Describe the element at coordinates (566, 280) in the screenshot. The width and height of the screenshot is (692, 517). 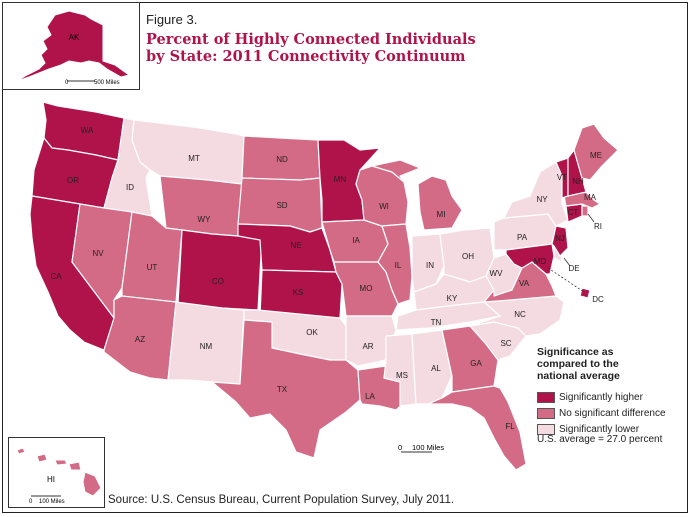
I see `dc-leader-line` at that location.